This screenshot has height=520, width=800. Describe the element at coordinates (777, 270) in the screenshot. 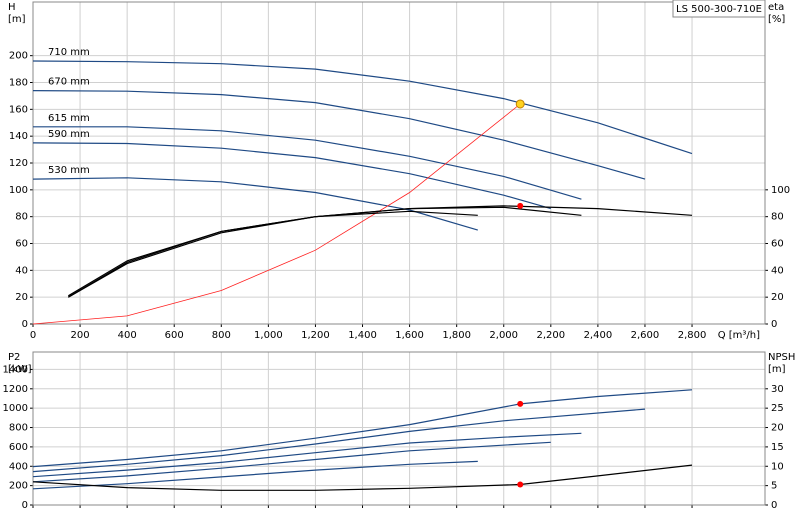

I see `y2-tick-label: 40` at that location.